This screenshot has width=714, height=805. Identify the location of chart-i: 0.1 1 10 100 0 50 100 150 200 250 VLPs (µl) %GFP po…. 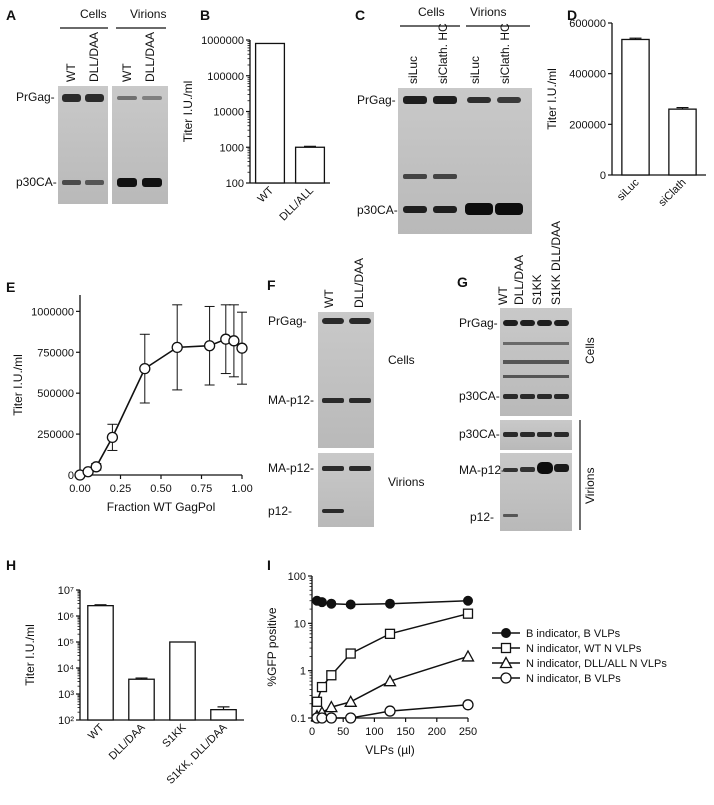
(466, 664).